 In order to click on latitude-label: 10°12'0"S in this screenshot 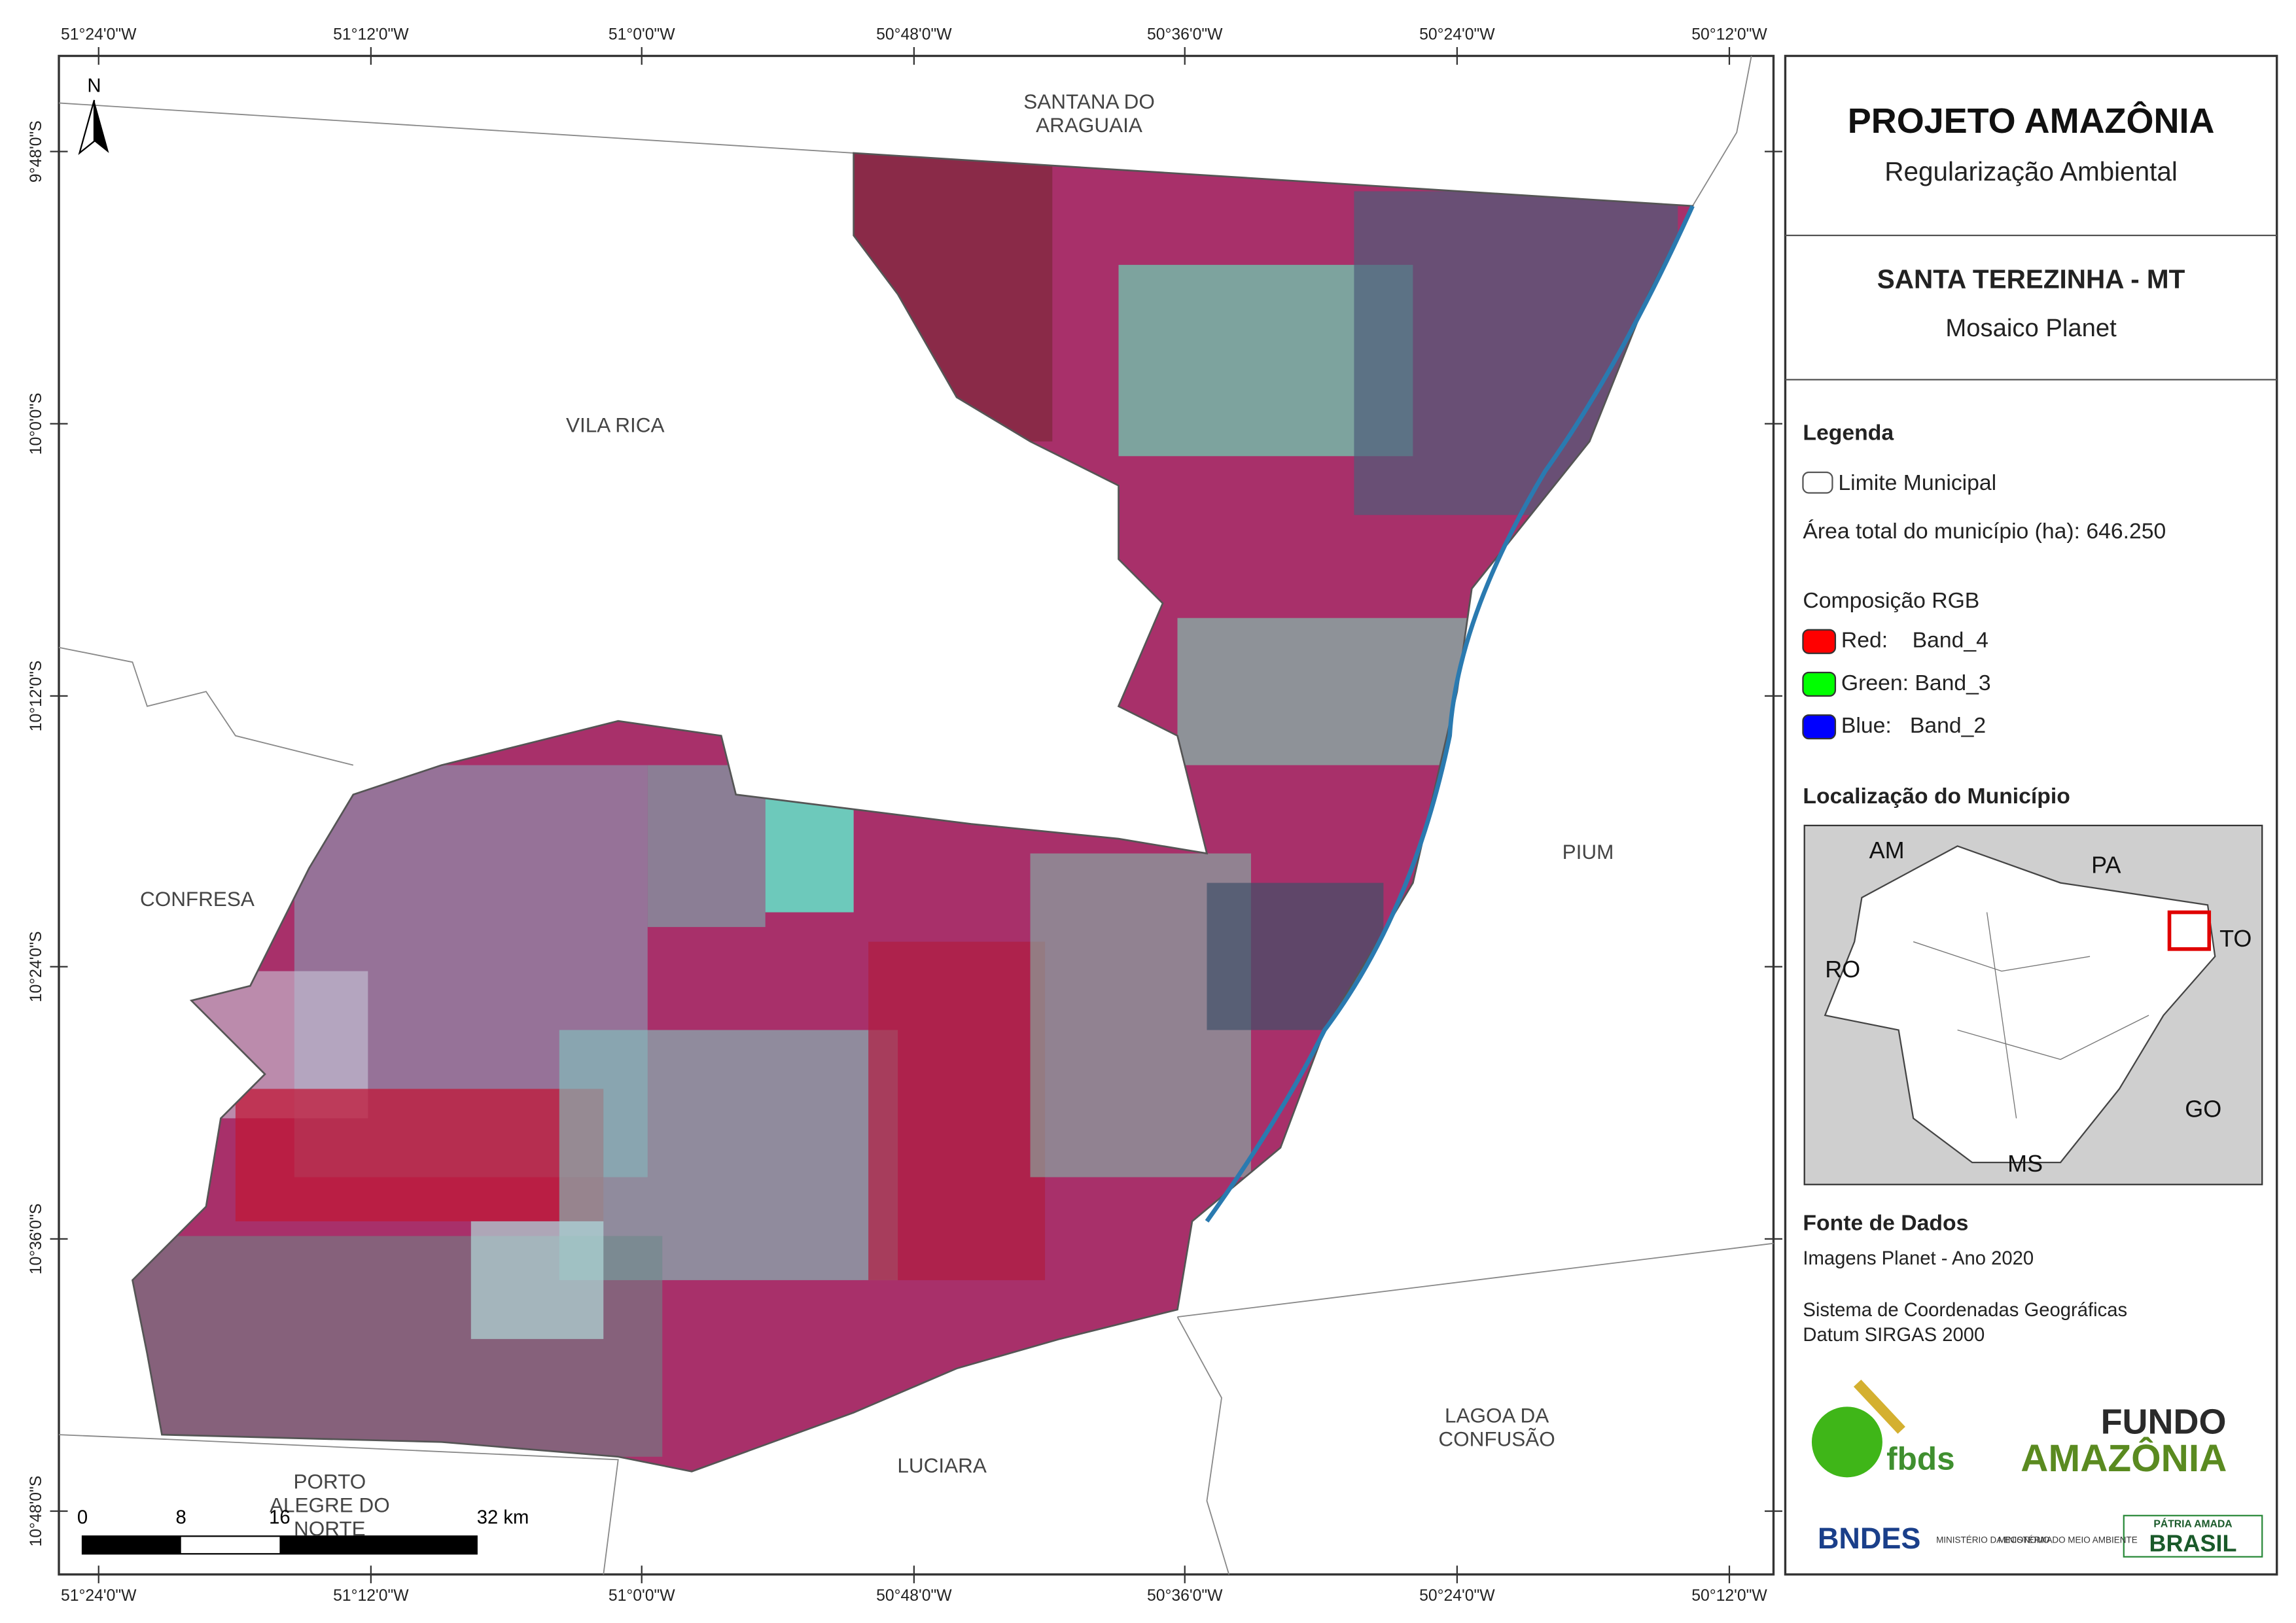, I will do `click(36, 697)`.